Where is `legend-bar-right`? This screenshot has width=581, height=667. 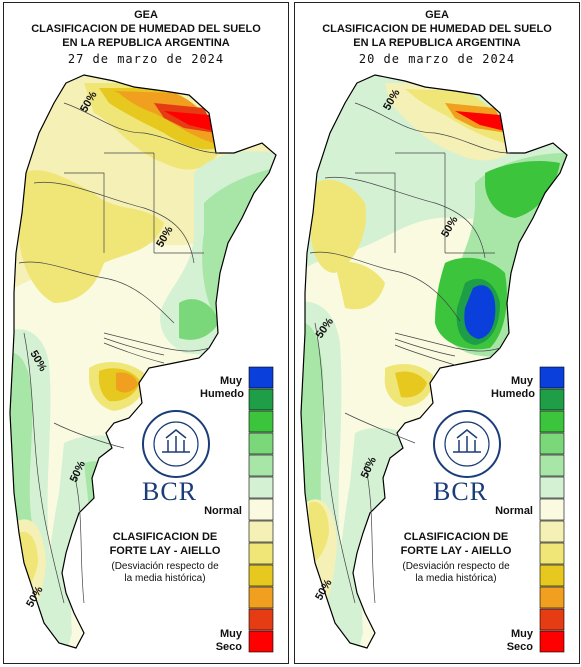
legend-bar-right is located at coordinates (552, 509).